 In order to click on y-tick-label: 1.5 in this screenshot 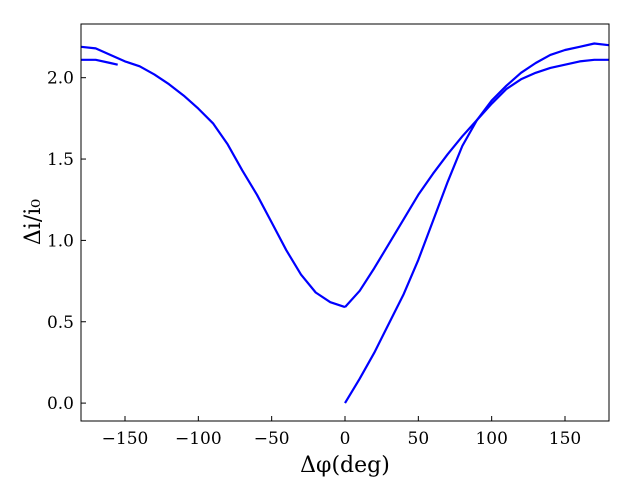, I will do `click(60, 160)`.